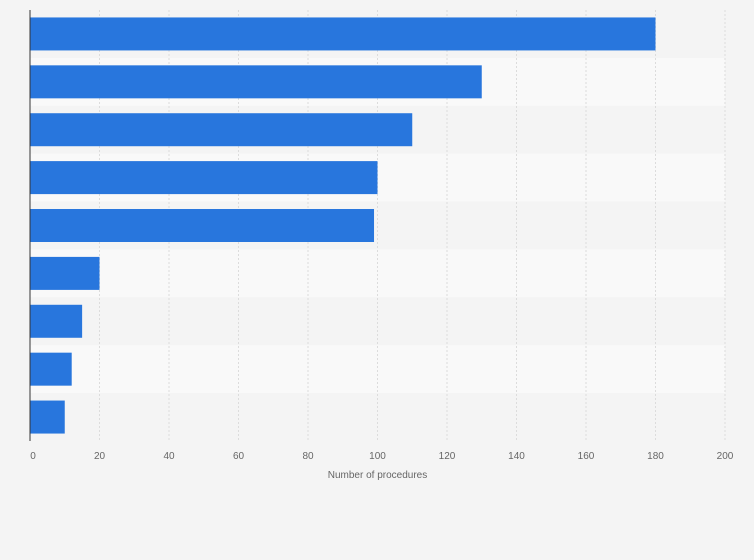 This screenshot has height=560, width=754. What do you see at coordinates (725, 456) in the screenshot?
I see `x-tick-label: 200` at bounding box center [725, 456].